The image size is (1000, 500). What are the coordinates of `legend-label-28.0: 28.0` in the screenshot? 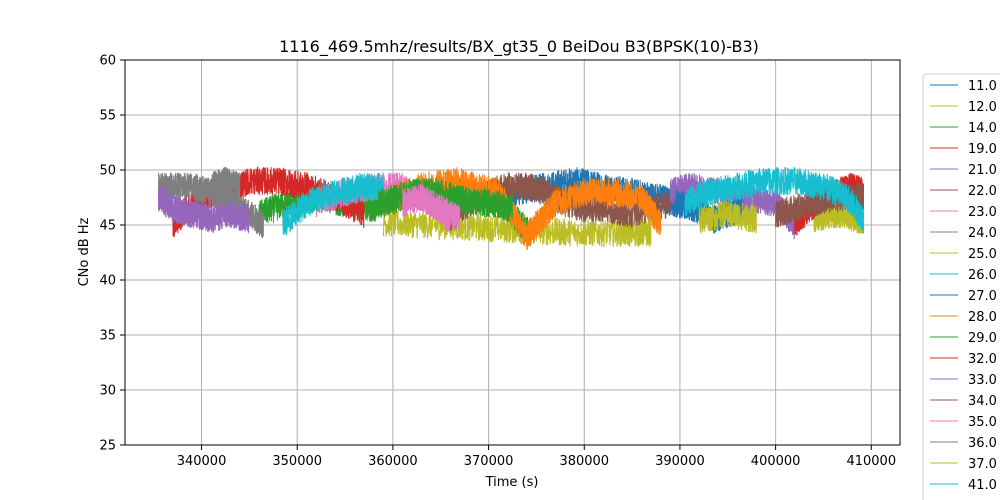 It's located at (982, 317).